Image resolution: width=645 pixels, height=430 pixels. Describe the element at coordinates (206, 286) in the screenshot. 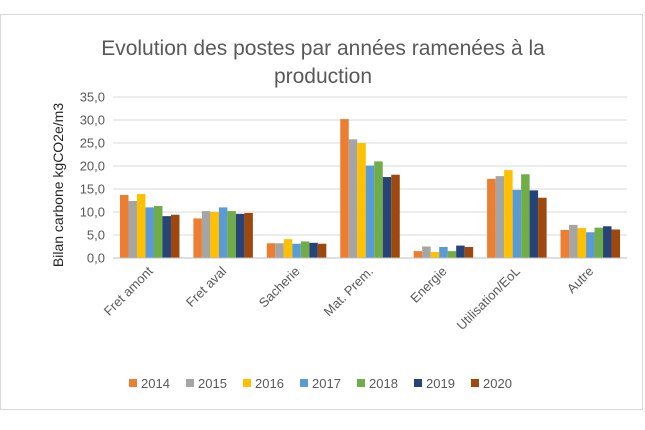

I see `x-category-label: Fret aval` at that location.